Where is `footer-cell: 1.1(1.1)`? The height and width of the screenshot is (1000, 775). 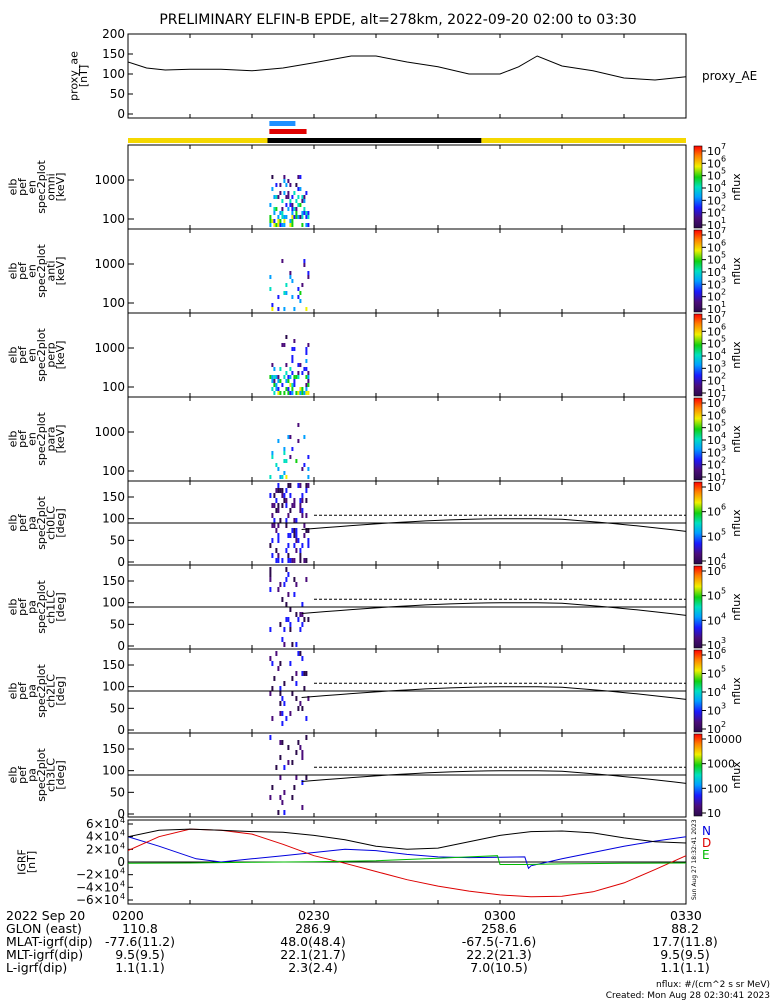 footer-cell: 1.1(1.1) is located at coordinates (140, 967).